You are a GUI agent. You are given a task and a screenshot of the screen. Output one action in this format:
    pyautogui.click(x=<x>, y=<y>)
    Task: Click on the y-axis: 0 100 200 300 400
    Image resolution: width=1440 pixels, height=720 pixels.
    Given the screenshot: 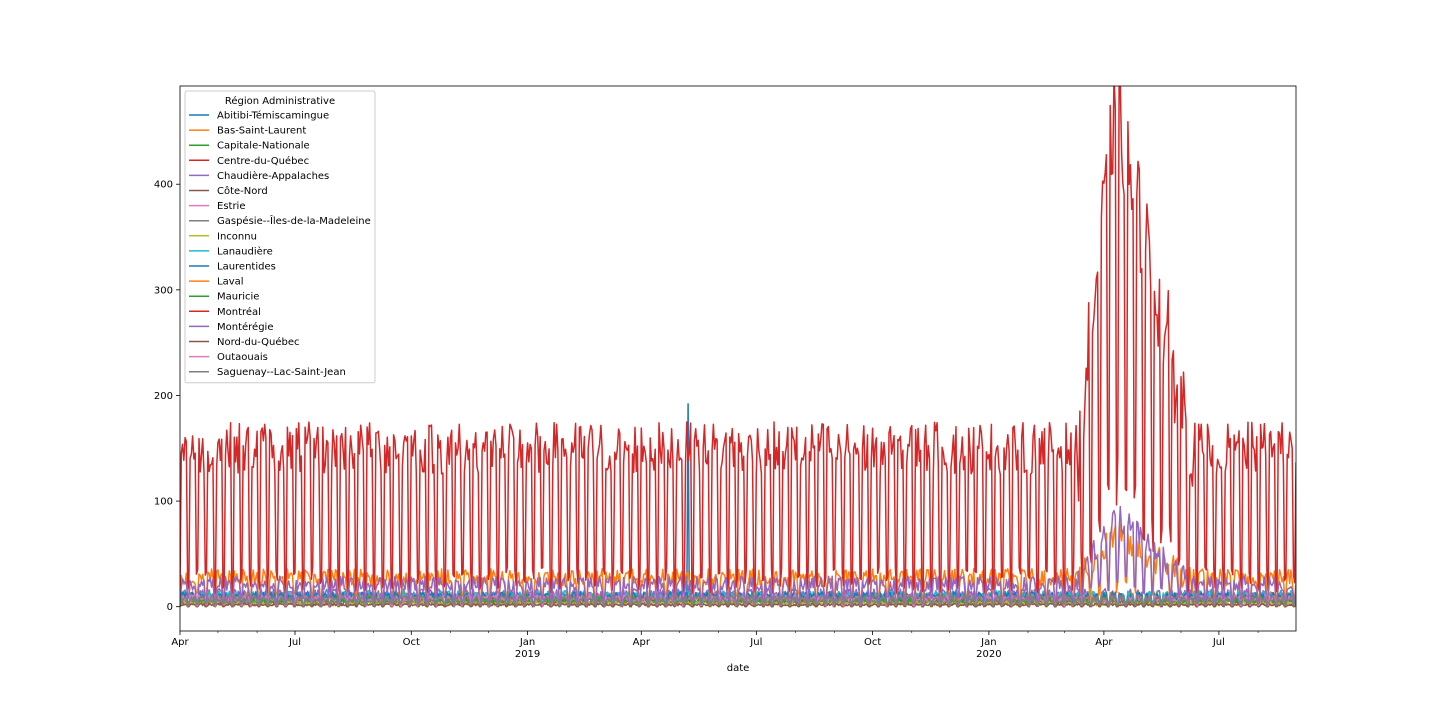 What is the action you would take?
    pyautogui.click(x=167, y=396)
    